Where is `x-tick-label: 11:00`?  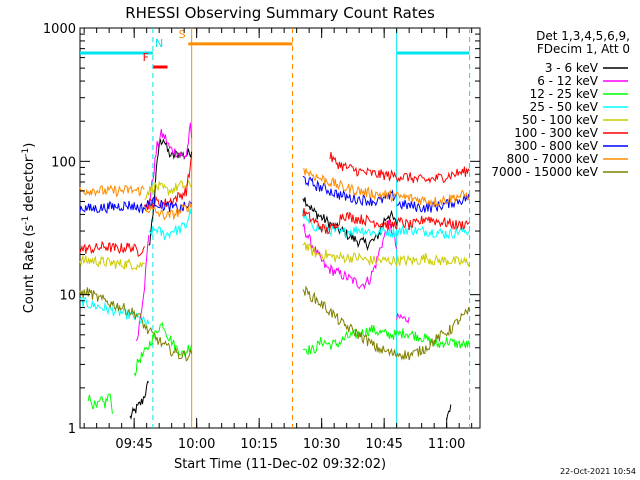
x-tick-label: 11:00 is located at coordinates (446, 444).